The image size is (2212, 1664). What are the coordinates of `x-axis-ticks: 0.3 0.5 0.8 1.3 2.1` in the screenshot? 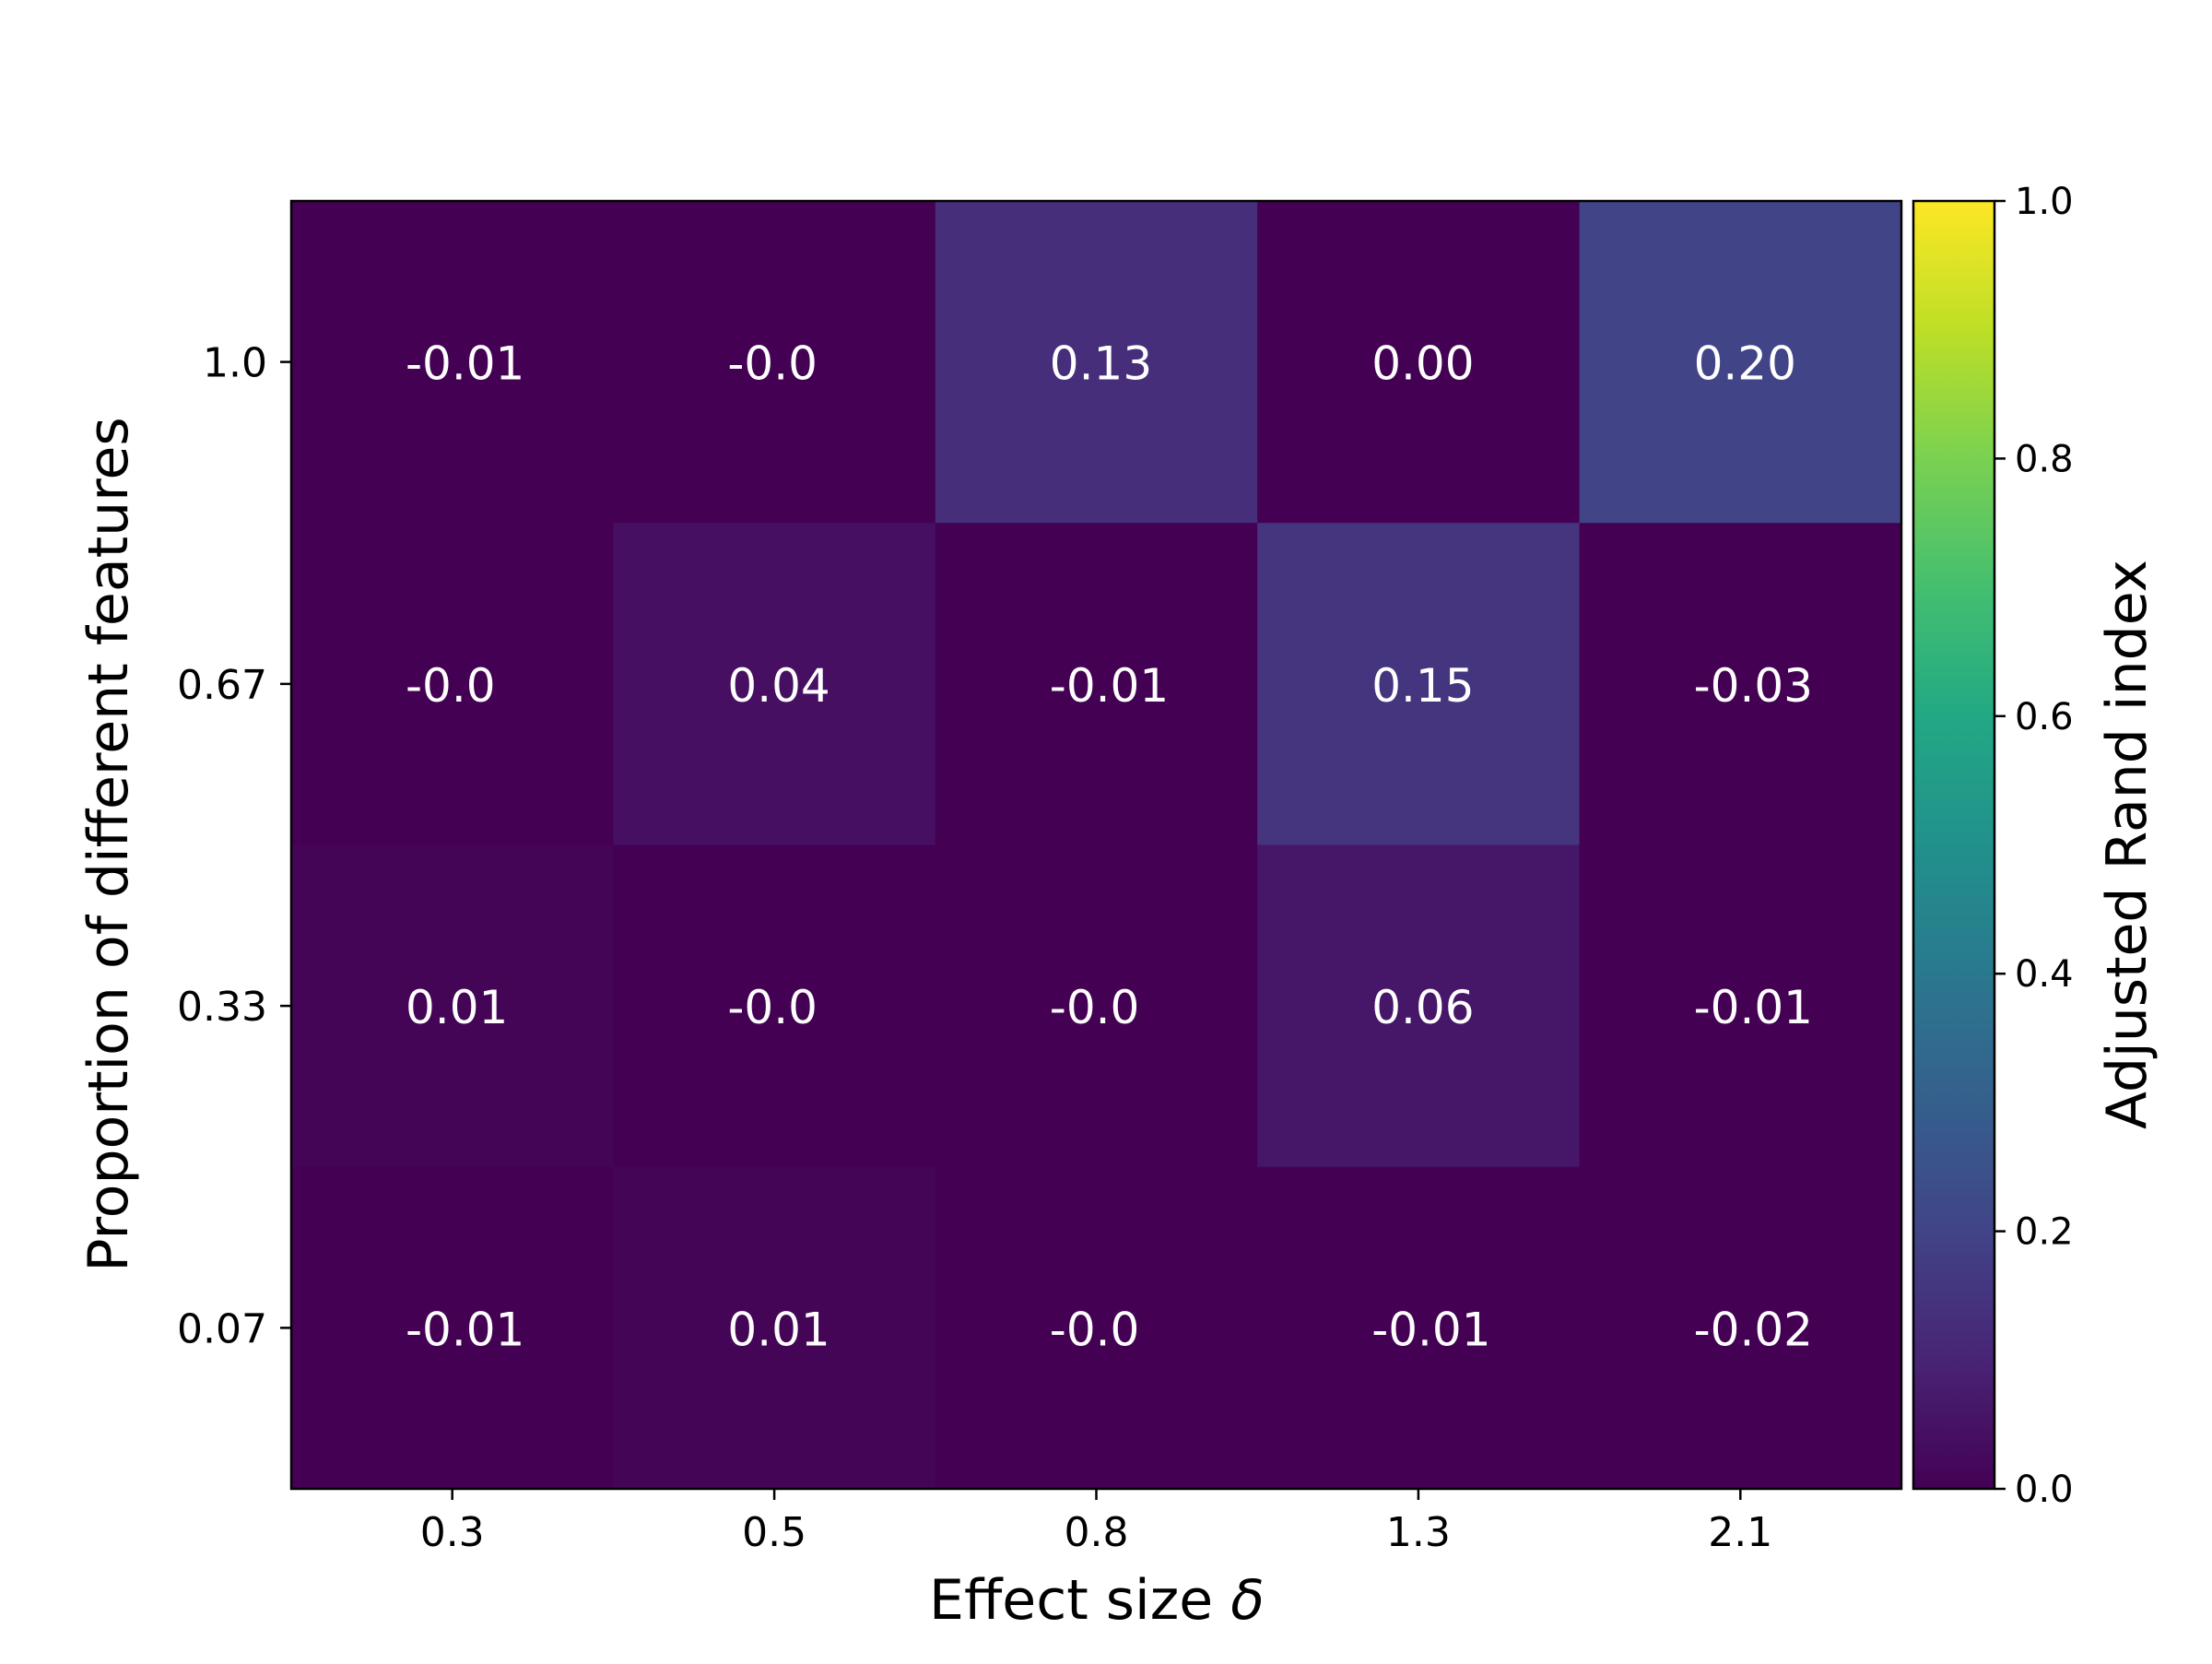 It's located at (1096, 1522).